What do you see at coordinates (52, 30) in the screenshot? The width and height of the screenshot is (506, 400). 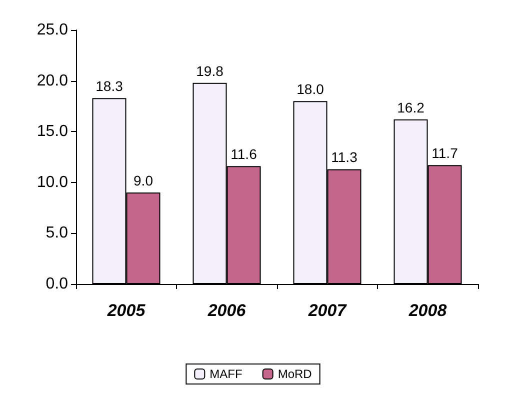 I see `y-tick-label: 25.0` at bounding box center [52, 30].